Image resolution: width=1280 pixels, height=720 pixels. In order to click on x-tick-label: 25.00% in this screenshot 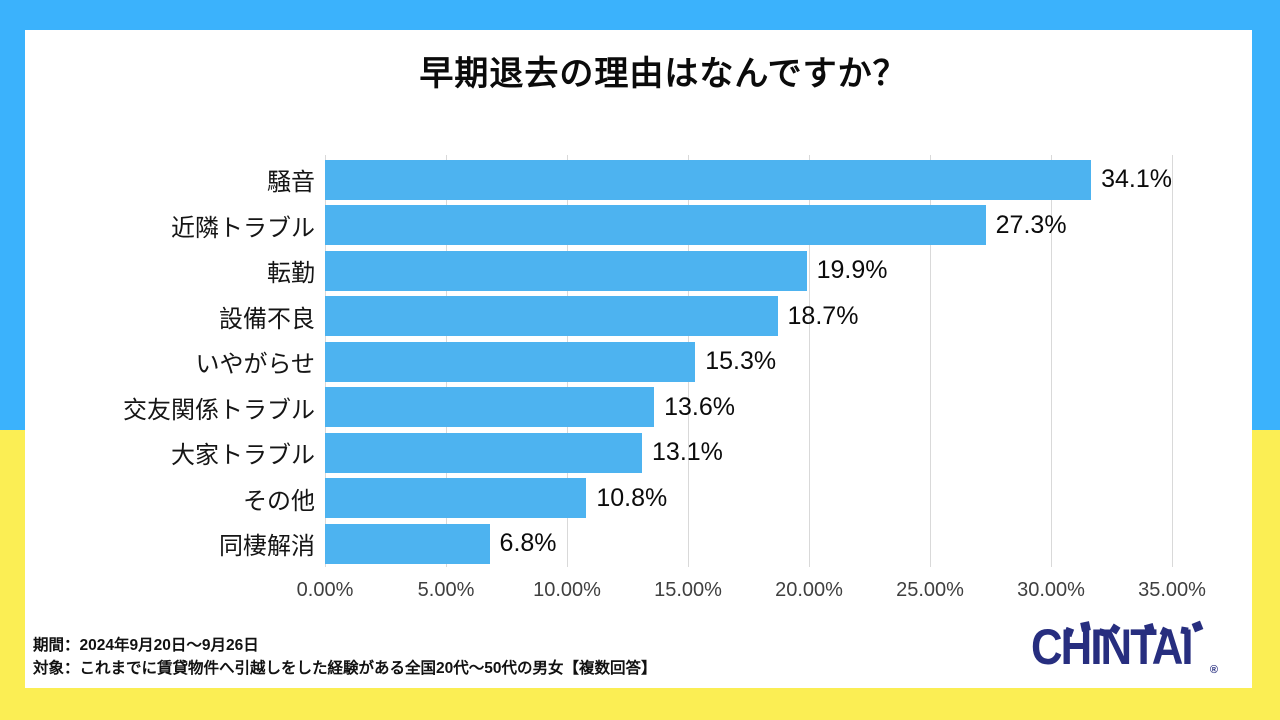, I will do `click(930, 590)`.